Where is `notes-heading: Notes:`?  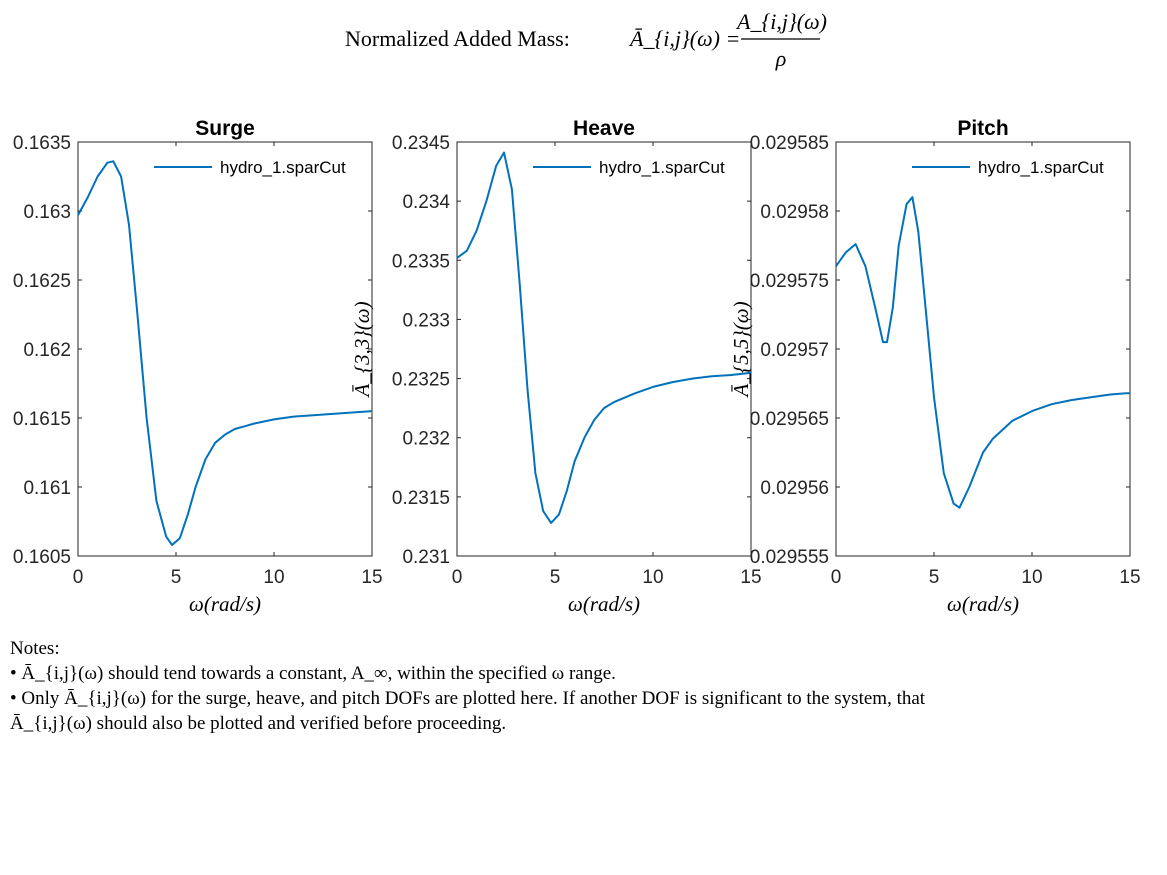
notes-heading: Notes: is located at coordinates (35, 648).